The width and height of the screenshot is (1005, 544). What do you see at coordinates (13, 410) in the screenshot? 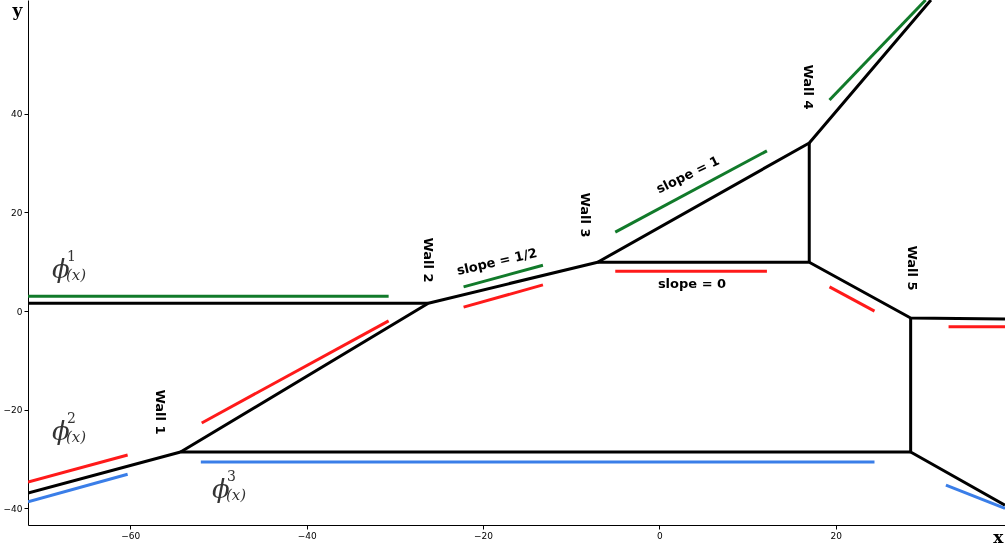
I see `y-tick-label: −20` at bounding box center [13, 410].